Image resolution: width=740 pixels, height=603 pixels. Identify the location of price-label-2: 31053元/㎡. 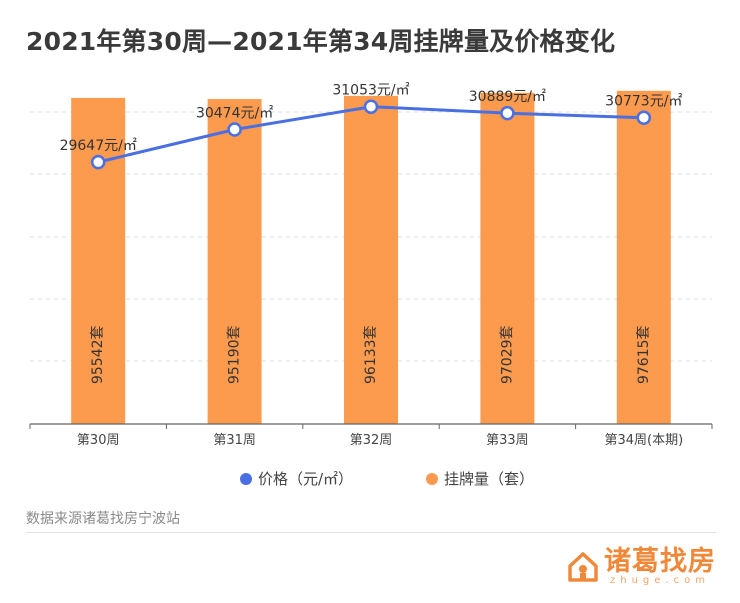
(370, 91).